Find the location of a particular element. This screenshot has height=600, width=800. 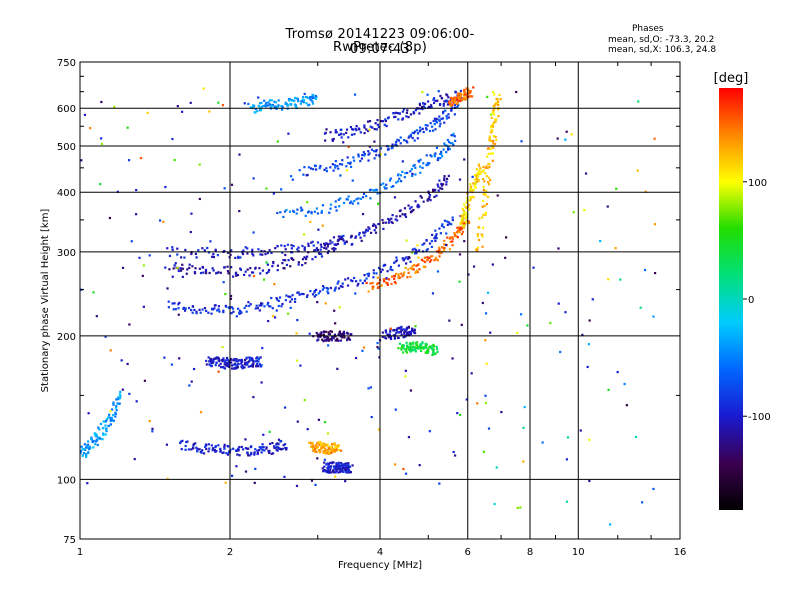

phase-stats-o-mode: mean, sd,O: -73.3, 20.2 is located at coordinates (661, 40).